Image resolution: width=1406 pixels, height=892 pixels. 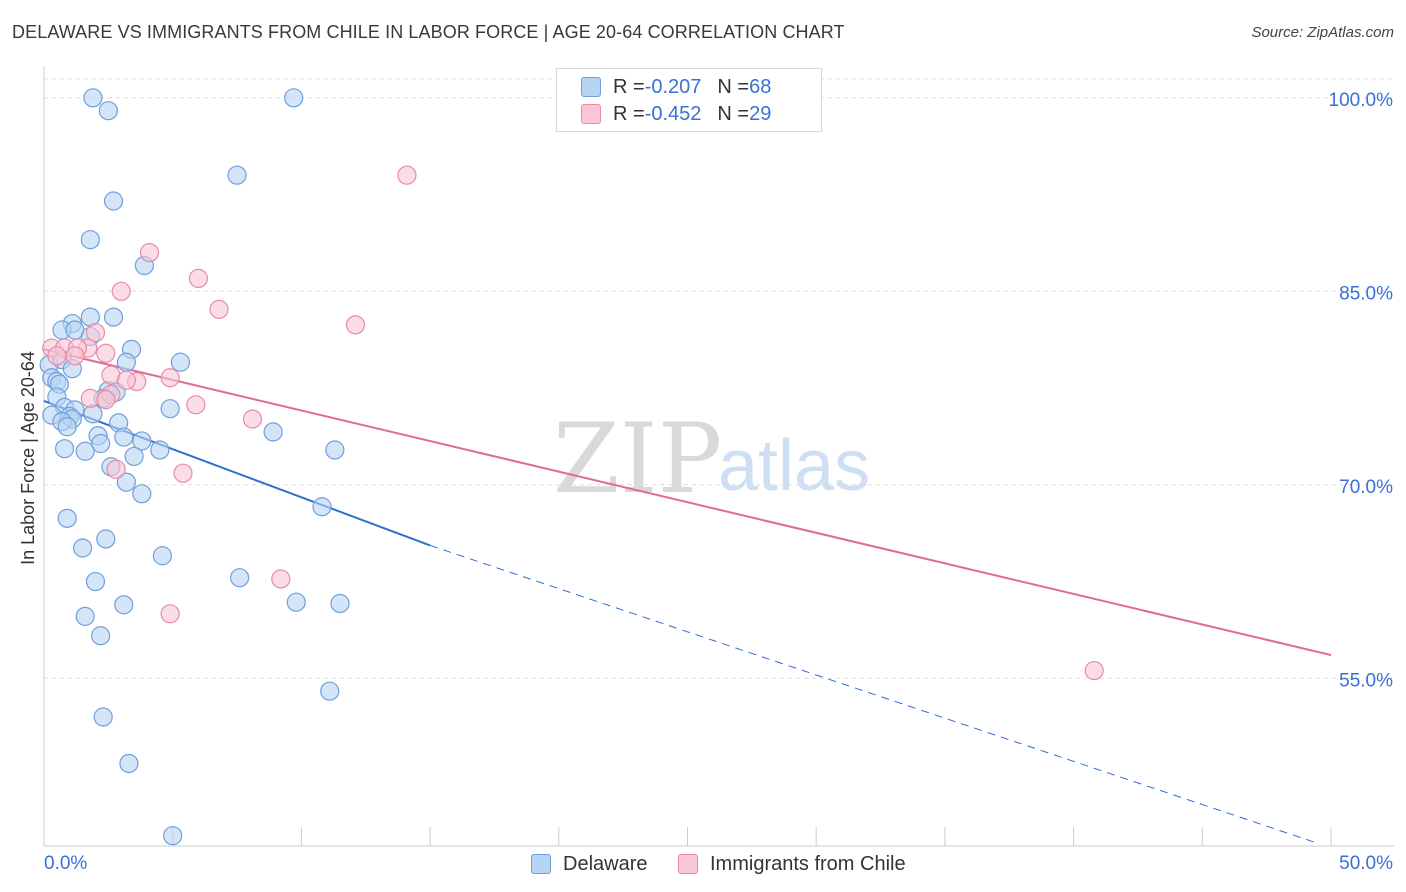 I want to click on bottom-legend-label-delaware: Delaware, so click(x=605, y=863).